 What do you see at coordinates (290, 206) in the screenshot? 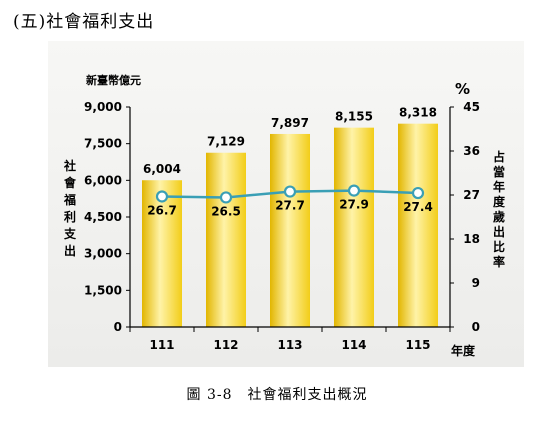
I see `ratio-value-label: 27.7` at bounding box center [290, 206].